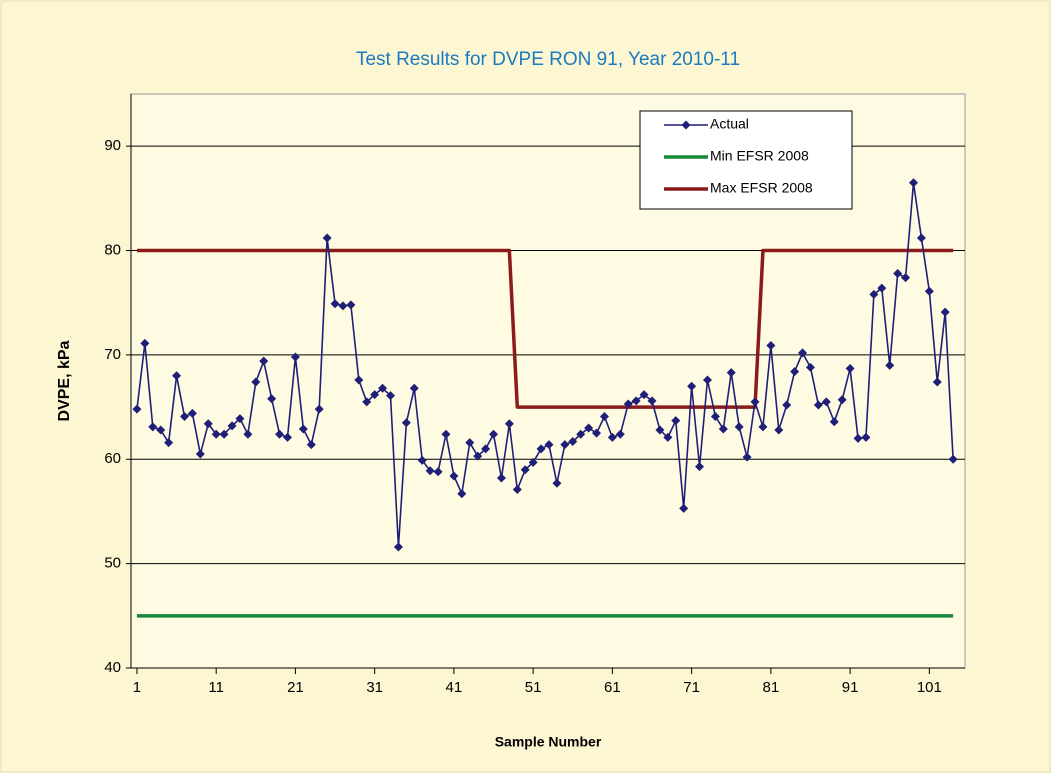 The height and width of the screenshot is (773, 1051). Describe the element at coordinates (112, 667) in the screenshot. I see `y-tick-label: 40` at that location.